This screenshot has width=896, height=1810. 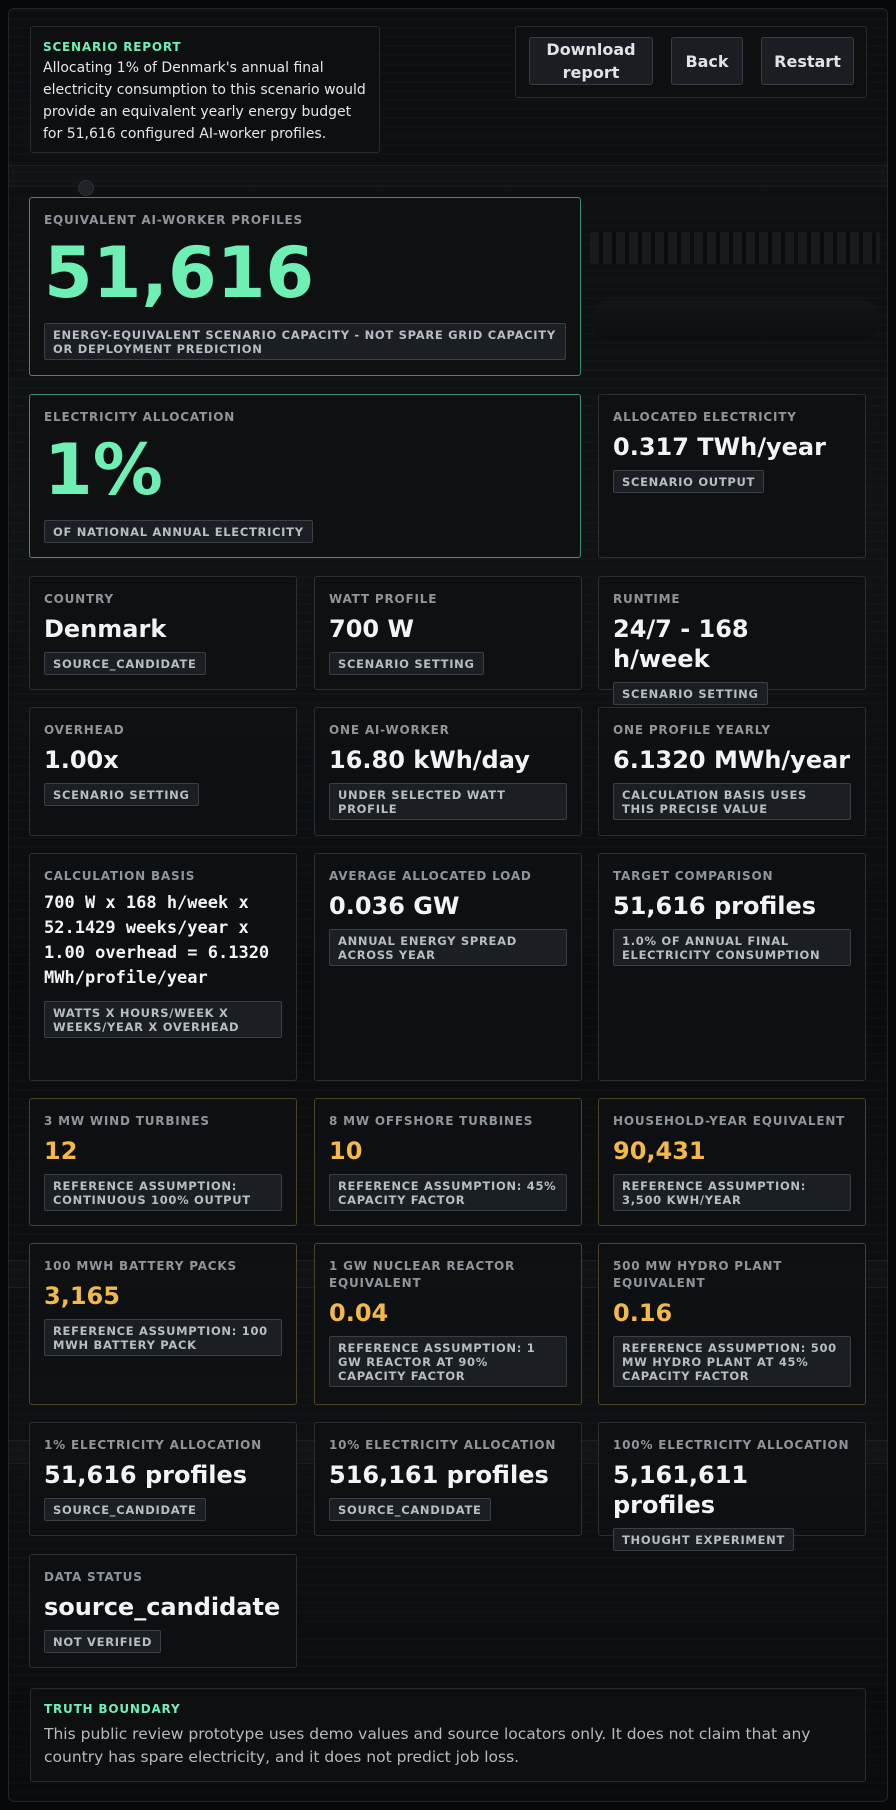 I want to click on equivalent-profiles-value: 51,616, so click(x=179, y=273).